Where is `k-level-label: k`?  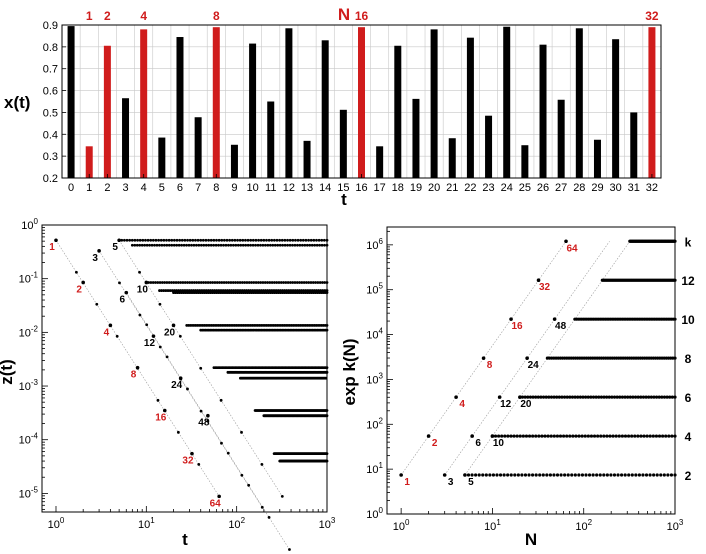 k-level-label: k is located at coordinates (688, 242).